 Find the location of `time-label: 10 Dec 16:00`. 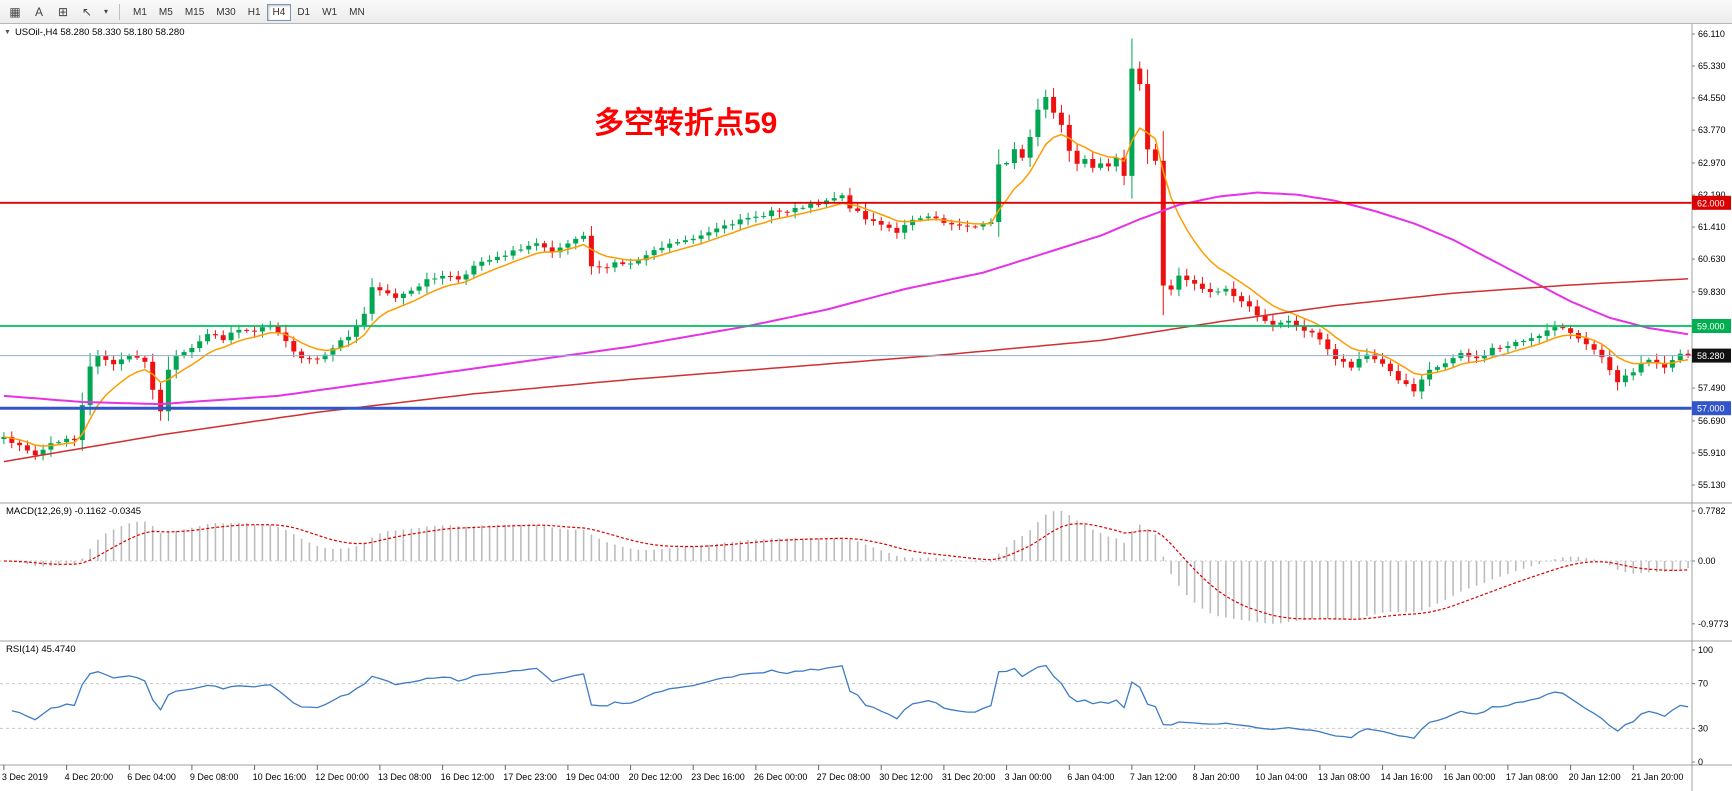

time-label: 10 Dec 16:00 is located at coordinates (280, 777).